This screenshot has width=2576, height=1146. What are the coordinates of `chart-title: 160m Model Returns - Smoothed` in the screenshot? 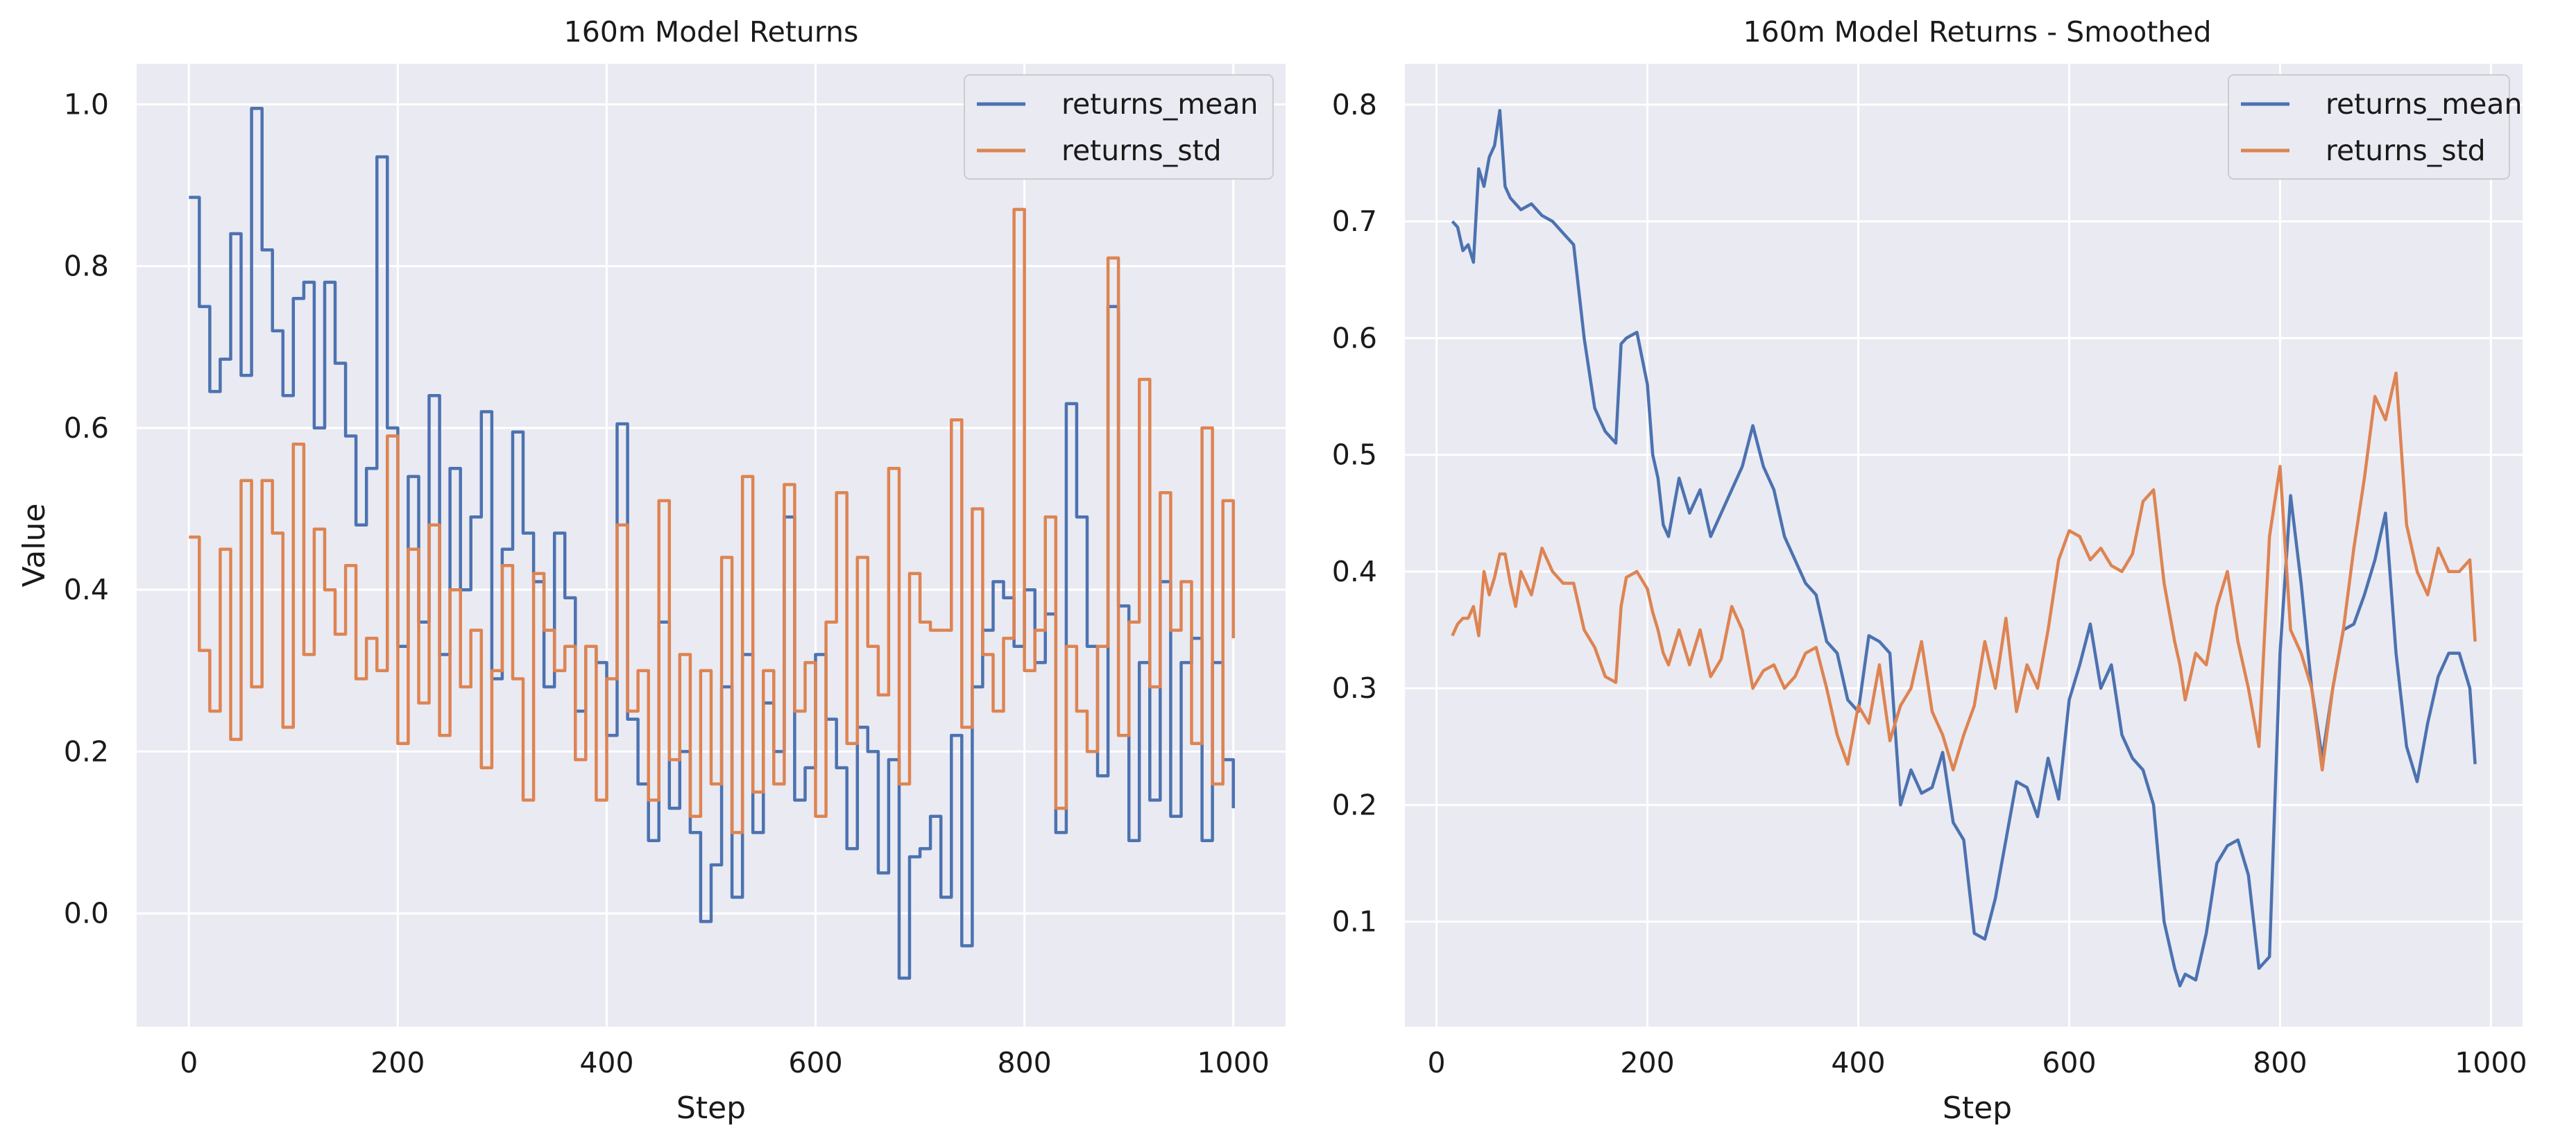 It's located at (1977, 32).